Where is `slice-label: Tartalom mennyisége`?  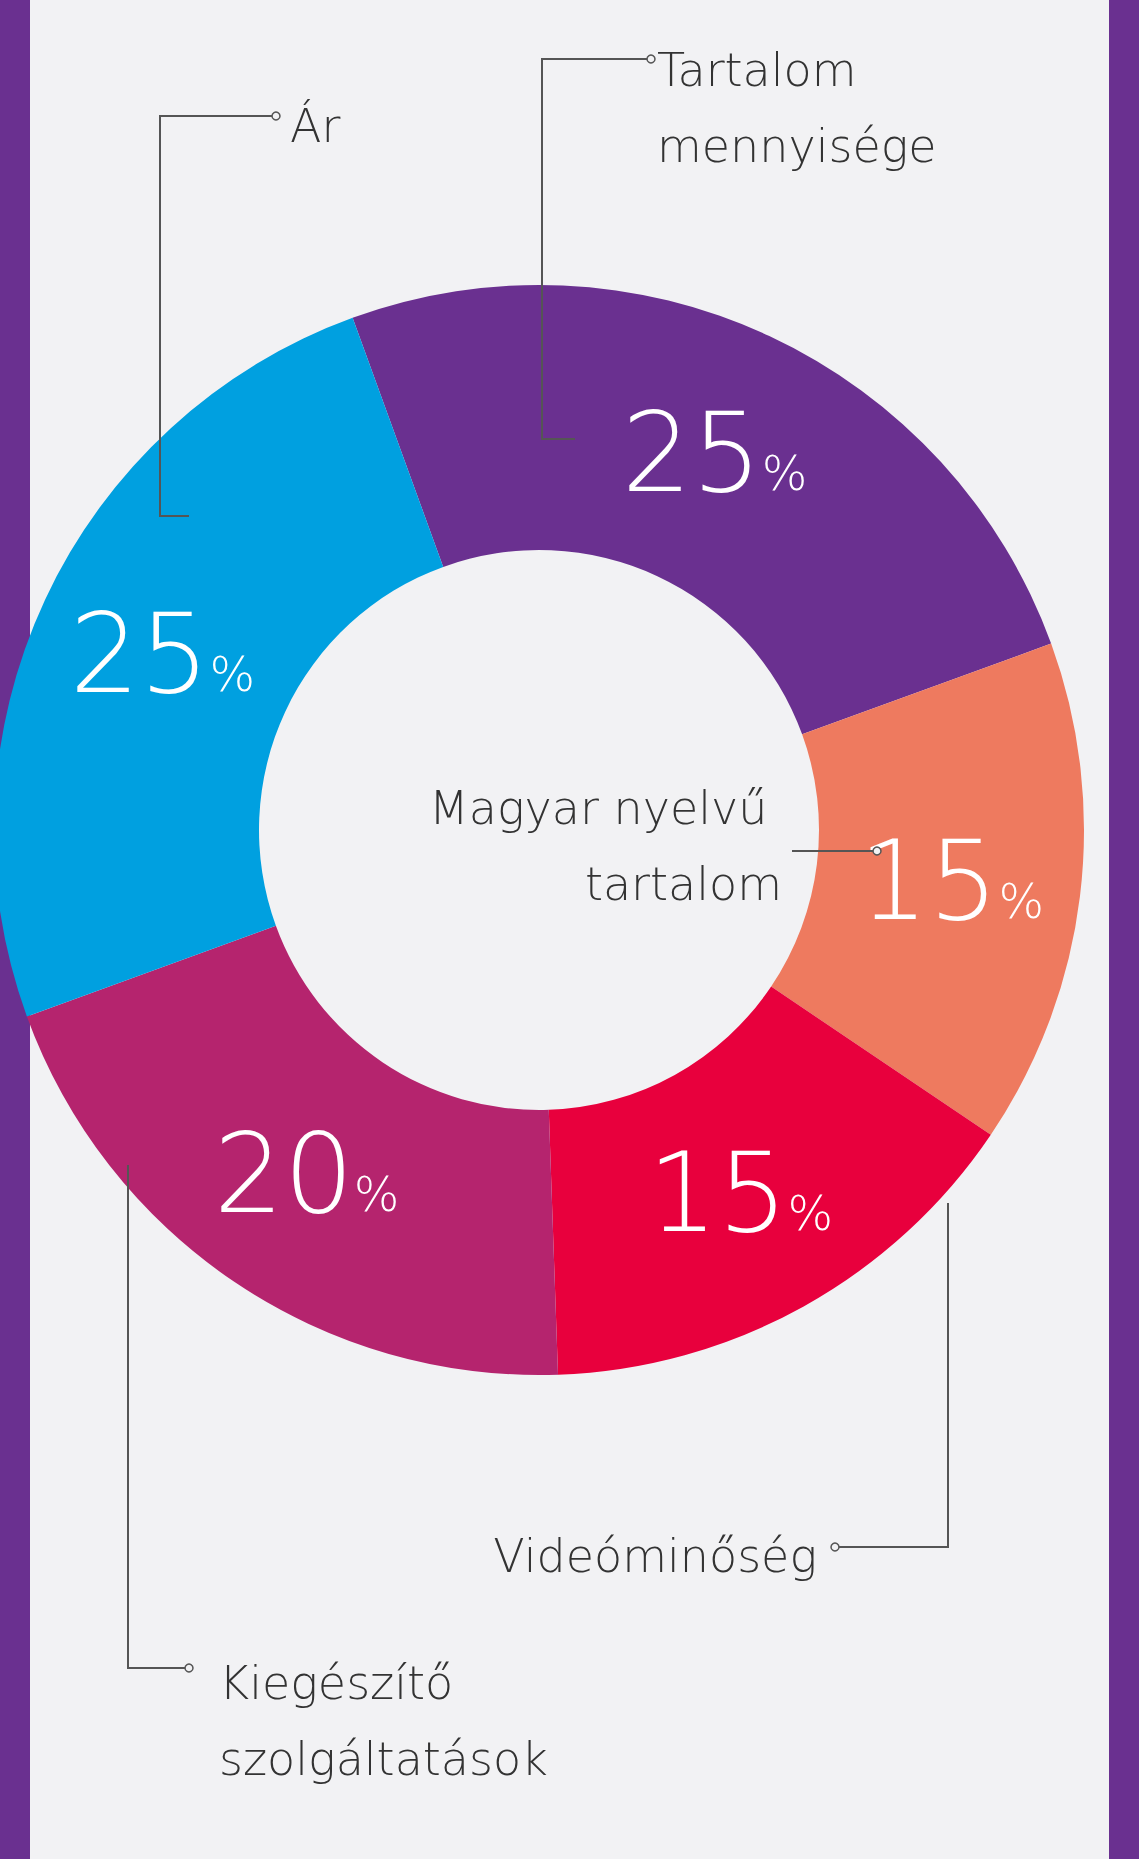 slice-label: Tartalom mennyisége is located at coordinates (797, 108).